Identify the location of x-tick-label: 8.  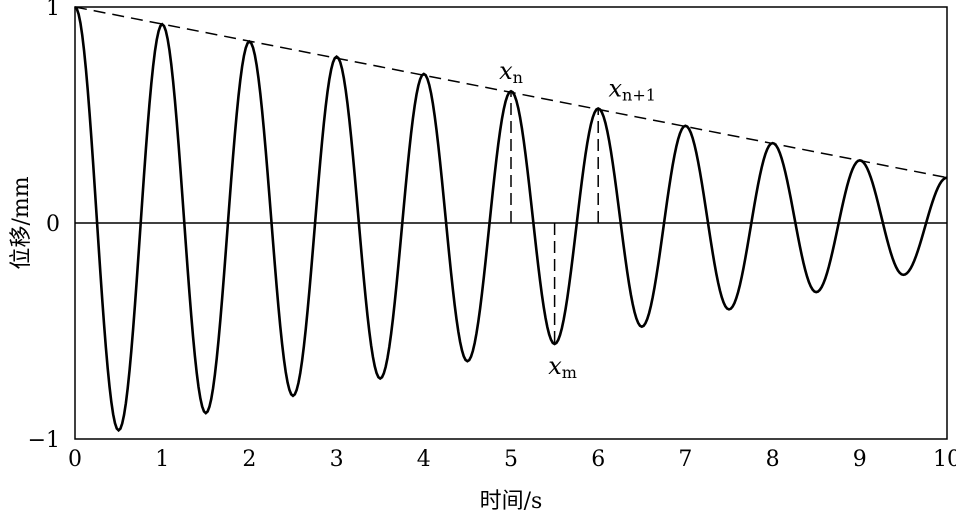
(773, 459).